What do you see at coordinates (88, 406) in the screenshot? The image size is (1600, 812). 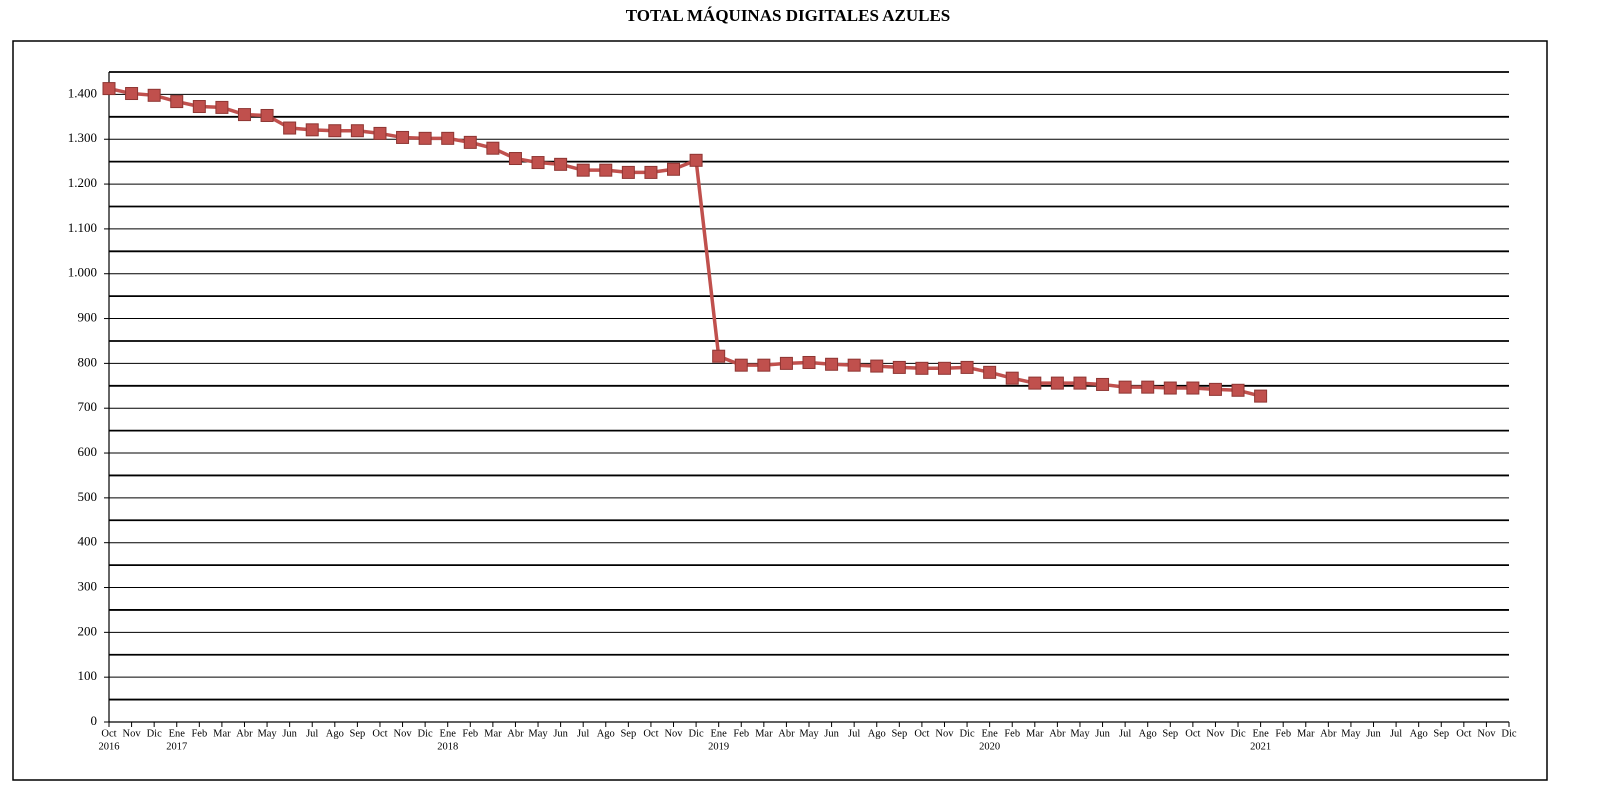 I see `y-tick-label: 700` at bounding box center [88, 406].